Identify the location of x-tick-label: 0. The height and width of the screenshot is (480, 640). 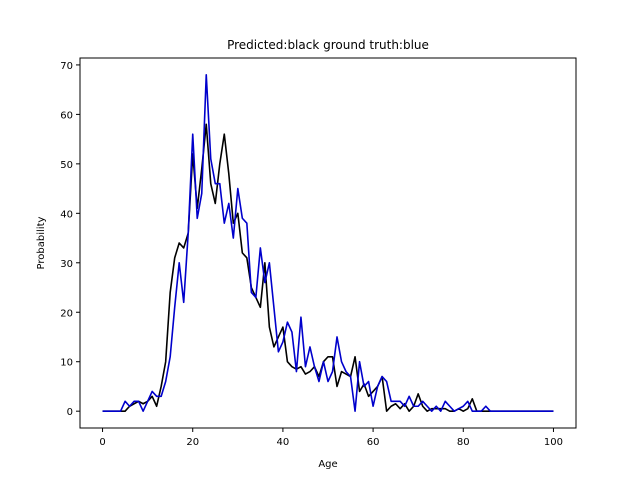
(102, 442).